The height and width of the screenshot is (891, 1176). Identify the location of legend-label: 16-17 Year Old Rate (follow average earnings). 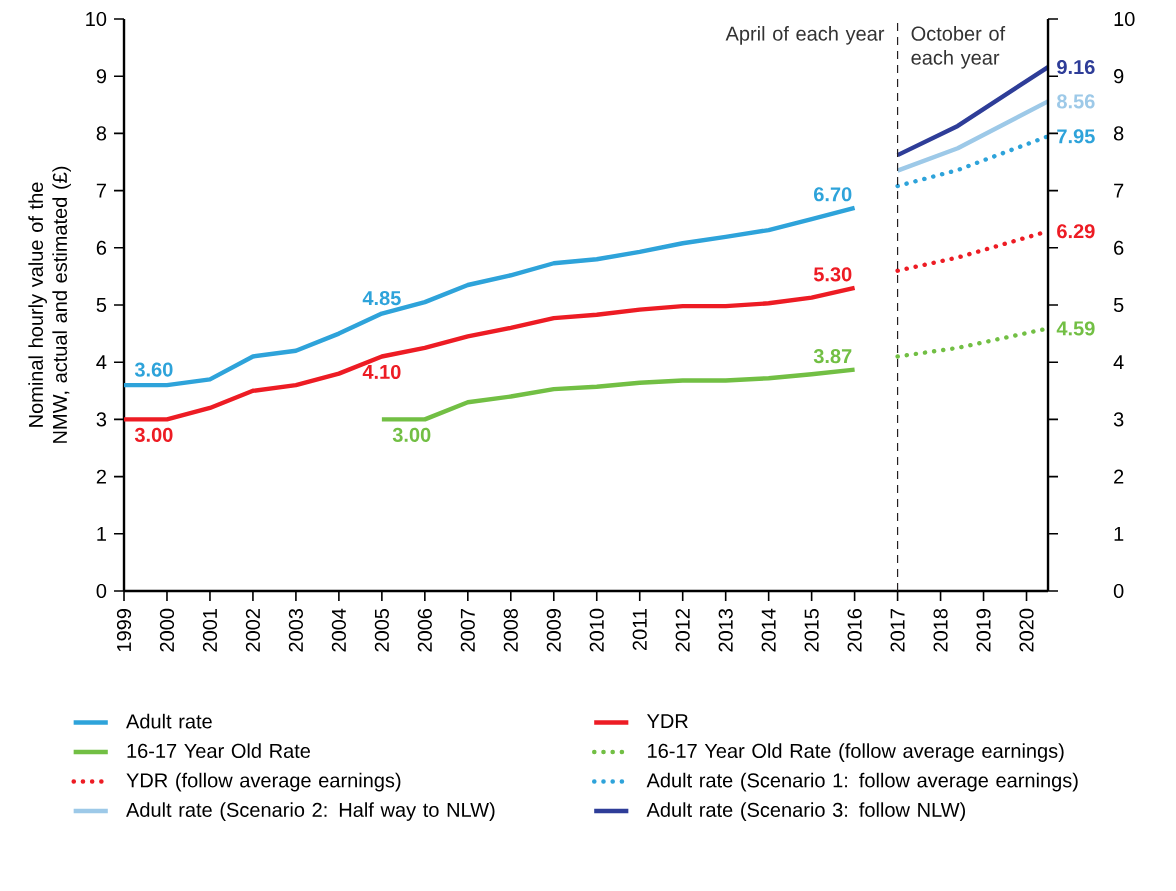
(856, 752).